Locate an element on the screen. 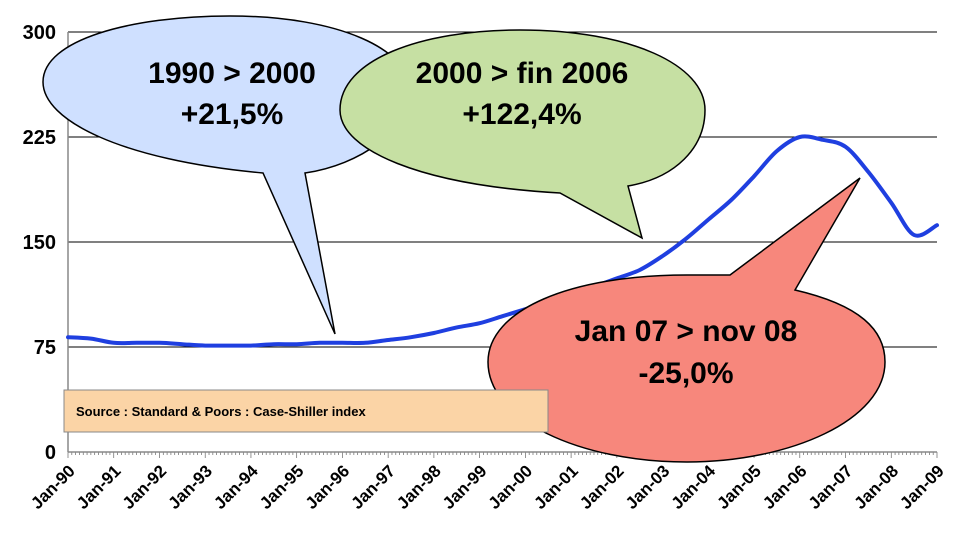 The image size is (957, 555). x-tick-label: Jan-95 is located at coordinates (282, 487).